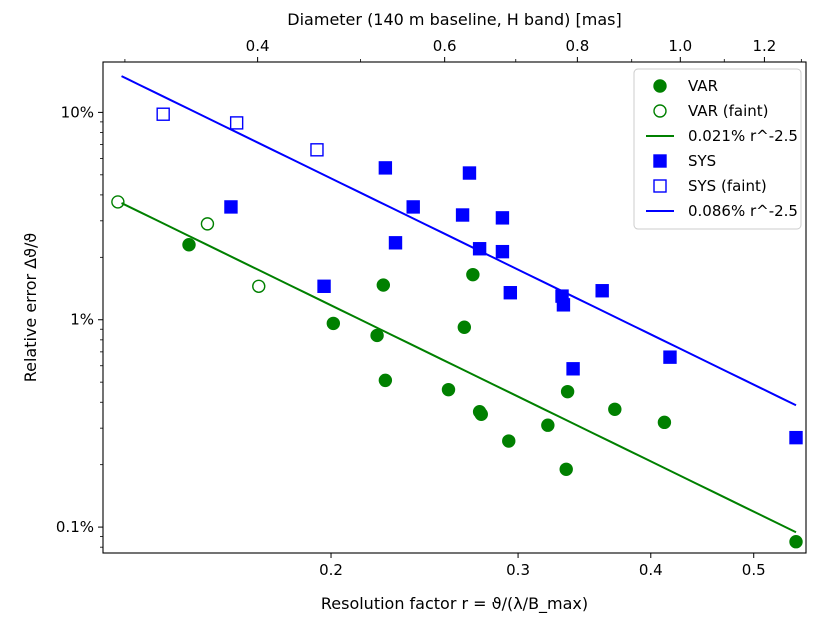 This screenshot has width=830, height=623. I want to click on x-axis-title: Resolution factor r = ϑ/(λ/B_max), so click(454, 604).